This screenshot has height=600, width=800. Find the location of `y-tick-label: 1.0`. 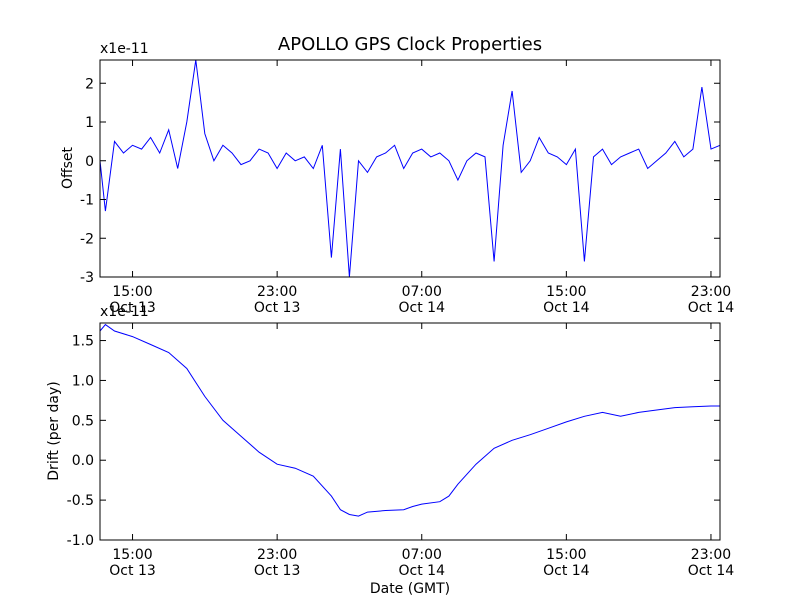

y-tick-label: 1.0 is located at coordinates (83, 381).